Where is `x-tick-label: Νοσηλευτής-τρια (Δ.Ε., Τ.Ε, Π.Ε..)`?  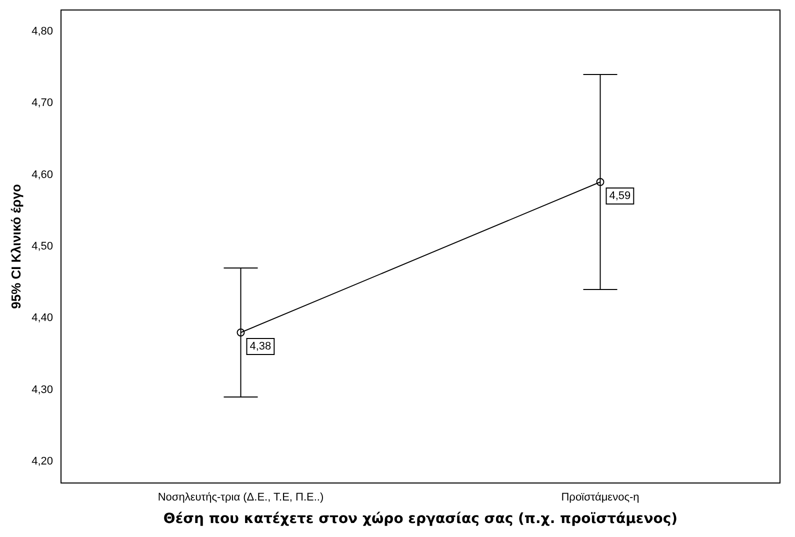
x-tick-label: Νοσηλευτής-τρια (Δ.Ε., Τ.Ε, Π.Ε..) is located at coordinates (241, 498).